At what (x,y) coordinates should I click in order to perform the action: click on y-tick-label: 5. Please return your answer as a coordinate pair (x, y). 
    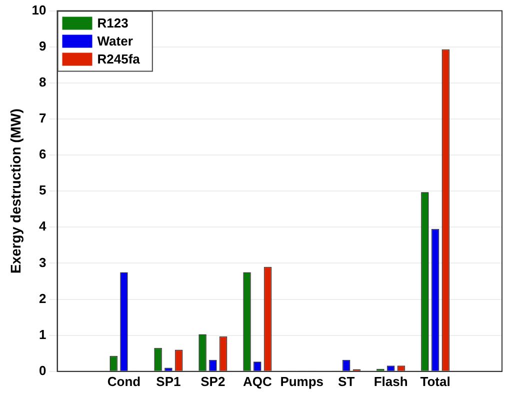
    Looking at the image, I should click on (42, 190).